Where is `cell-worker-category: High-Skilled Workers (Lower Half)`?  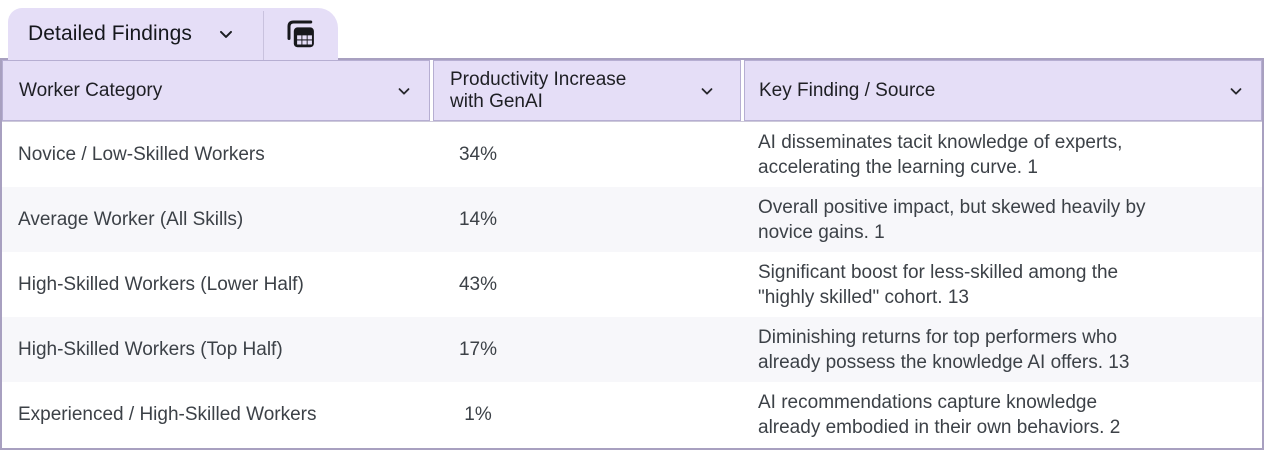
cell-worker-category: High-Skilled Workers (Lower Half) is located at coordinates (161, 284).